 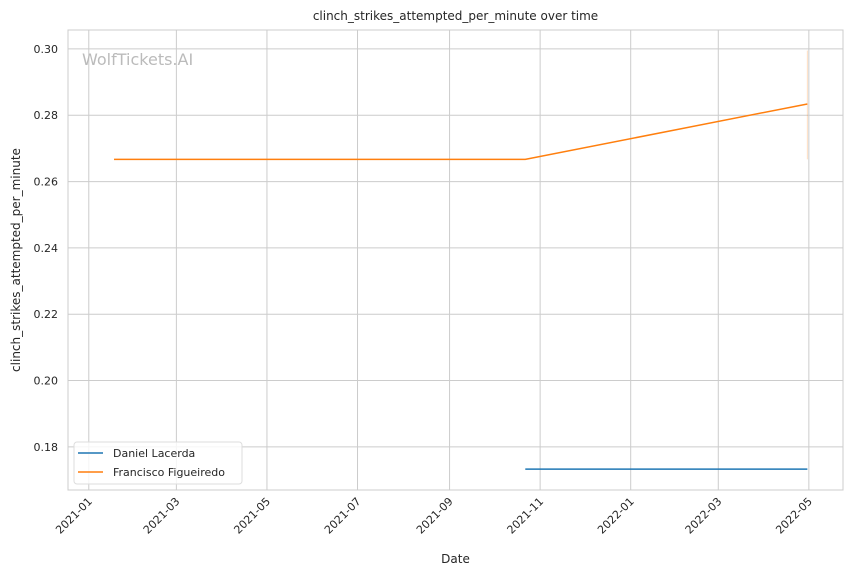 I want to click on x-tick-label: 2022-03, so click(x=704, y=516).